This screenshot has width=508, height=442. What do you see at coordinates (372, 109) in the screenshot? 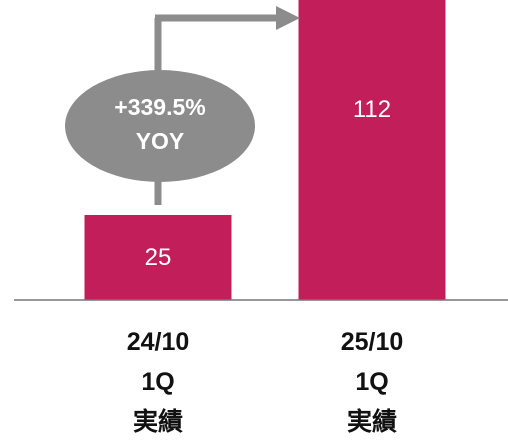
I see `value-label: 112` at bounding box center [372, 109].